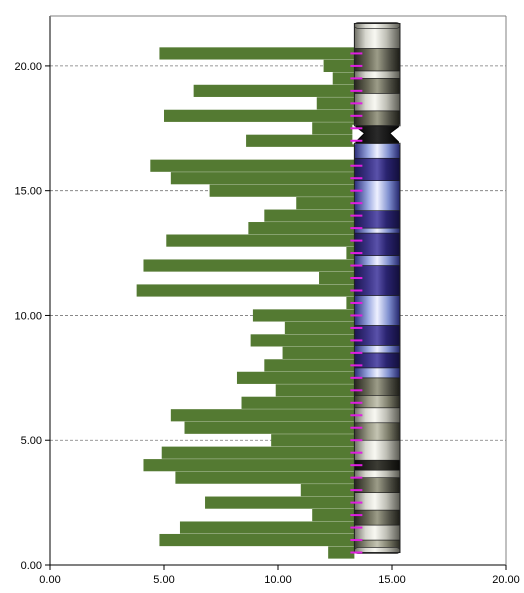  I want to click on chromosome-ideogram, so click(377, 288).